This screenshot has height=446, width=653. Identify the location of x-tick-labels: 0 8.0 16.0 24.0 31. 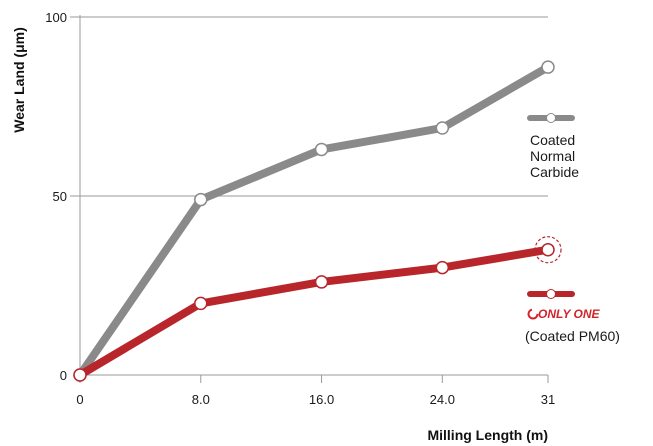
(315, 391).